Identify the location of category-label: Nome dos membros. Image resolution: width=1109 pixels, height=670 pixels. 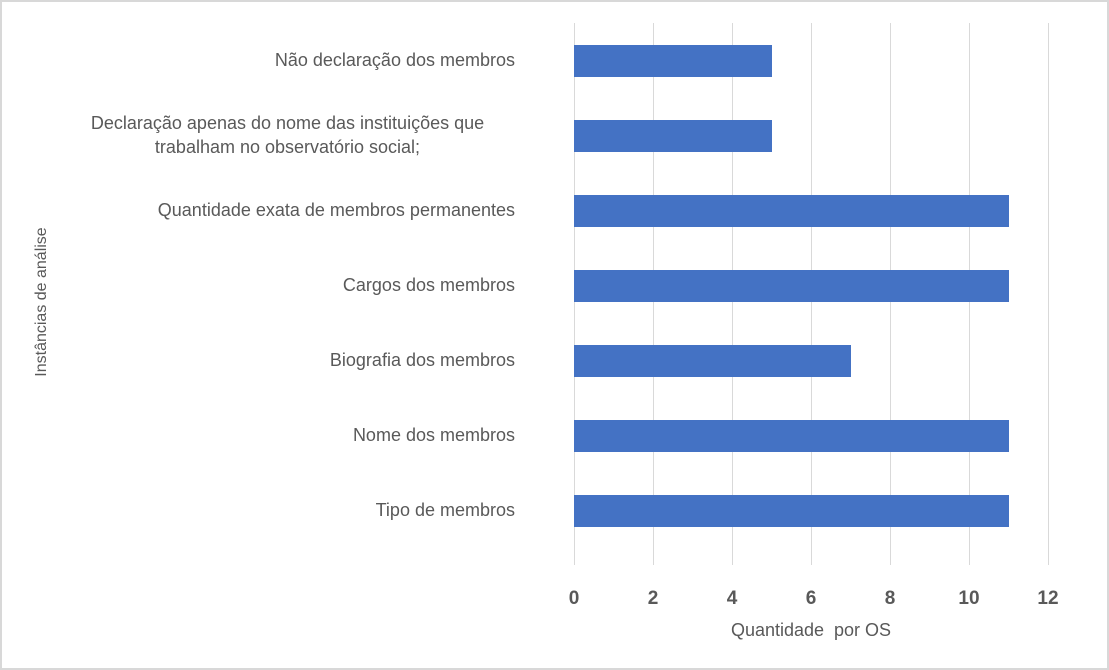
(433, 434).